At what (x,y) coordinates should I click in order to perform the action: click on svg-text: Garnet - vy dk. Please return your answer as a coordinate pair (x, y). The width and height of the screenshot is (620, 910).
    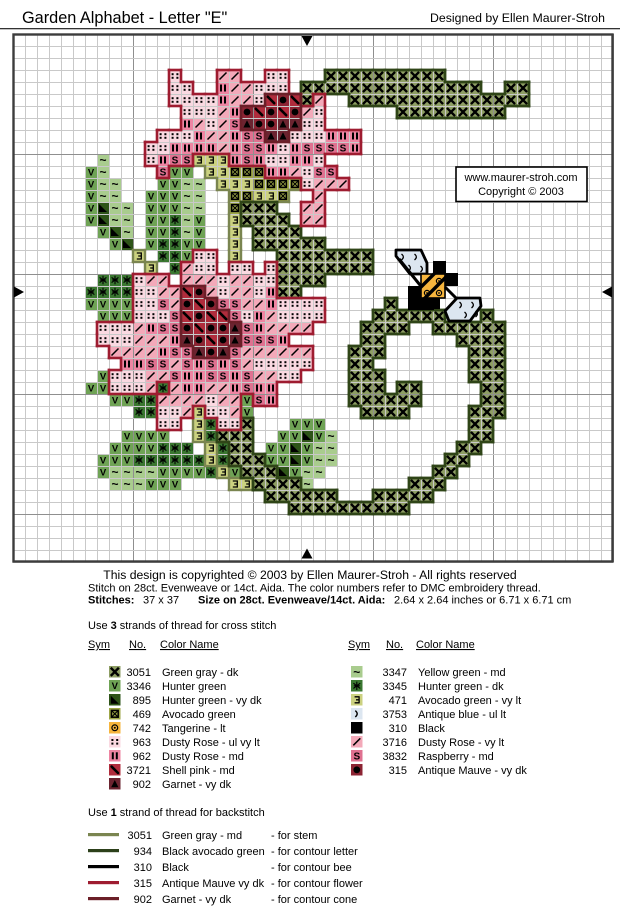
    Looking at the image, I should click on (197, 785).